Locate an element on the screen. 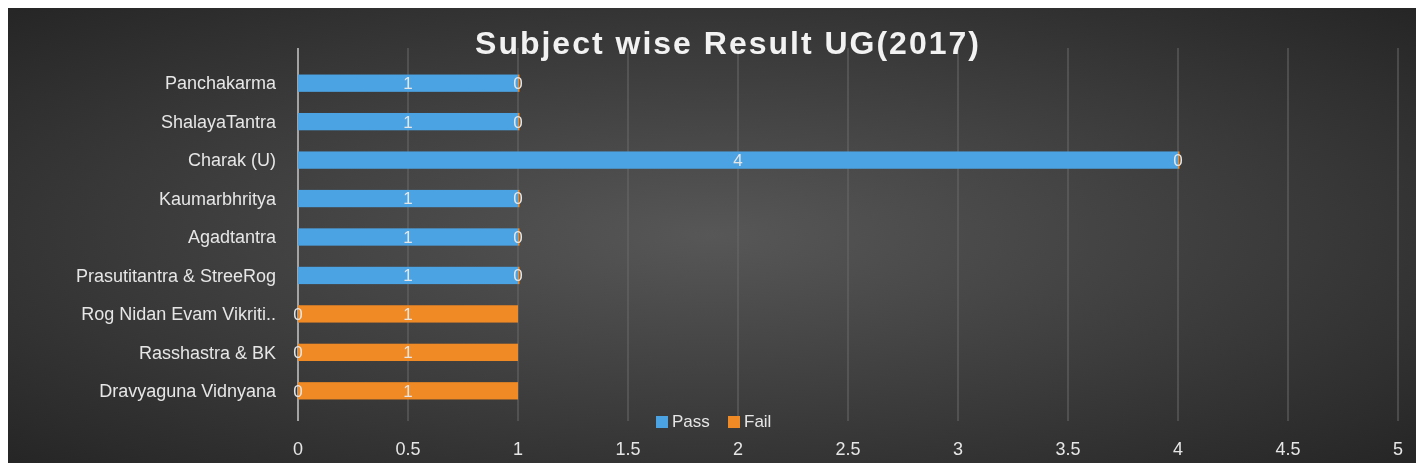  x-tick-label: 1.5 is located at coordinates (628, 449).